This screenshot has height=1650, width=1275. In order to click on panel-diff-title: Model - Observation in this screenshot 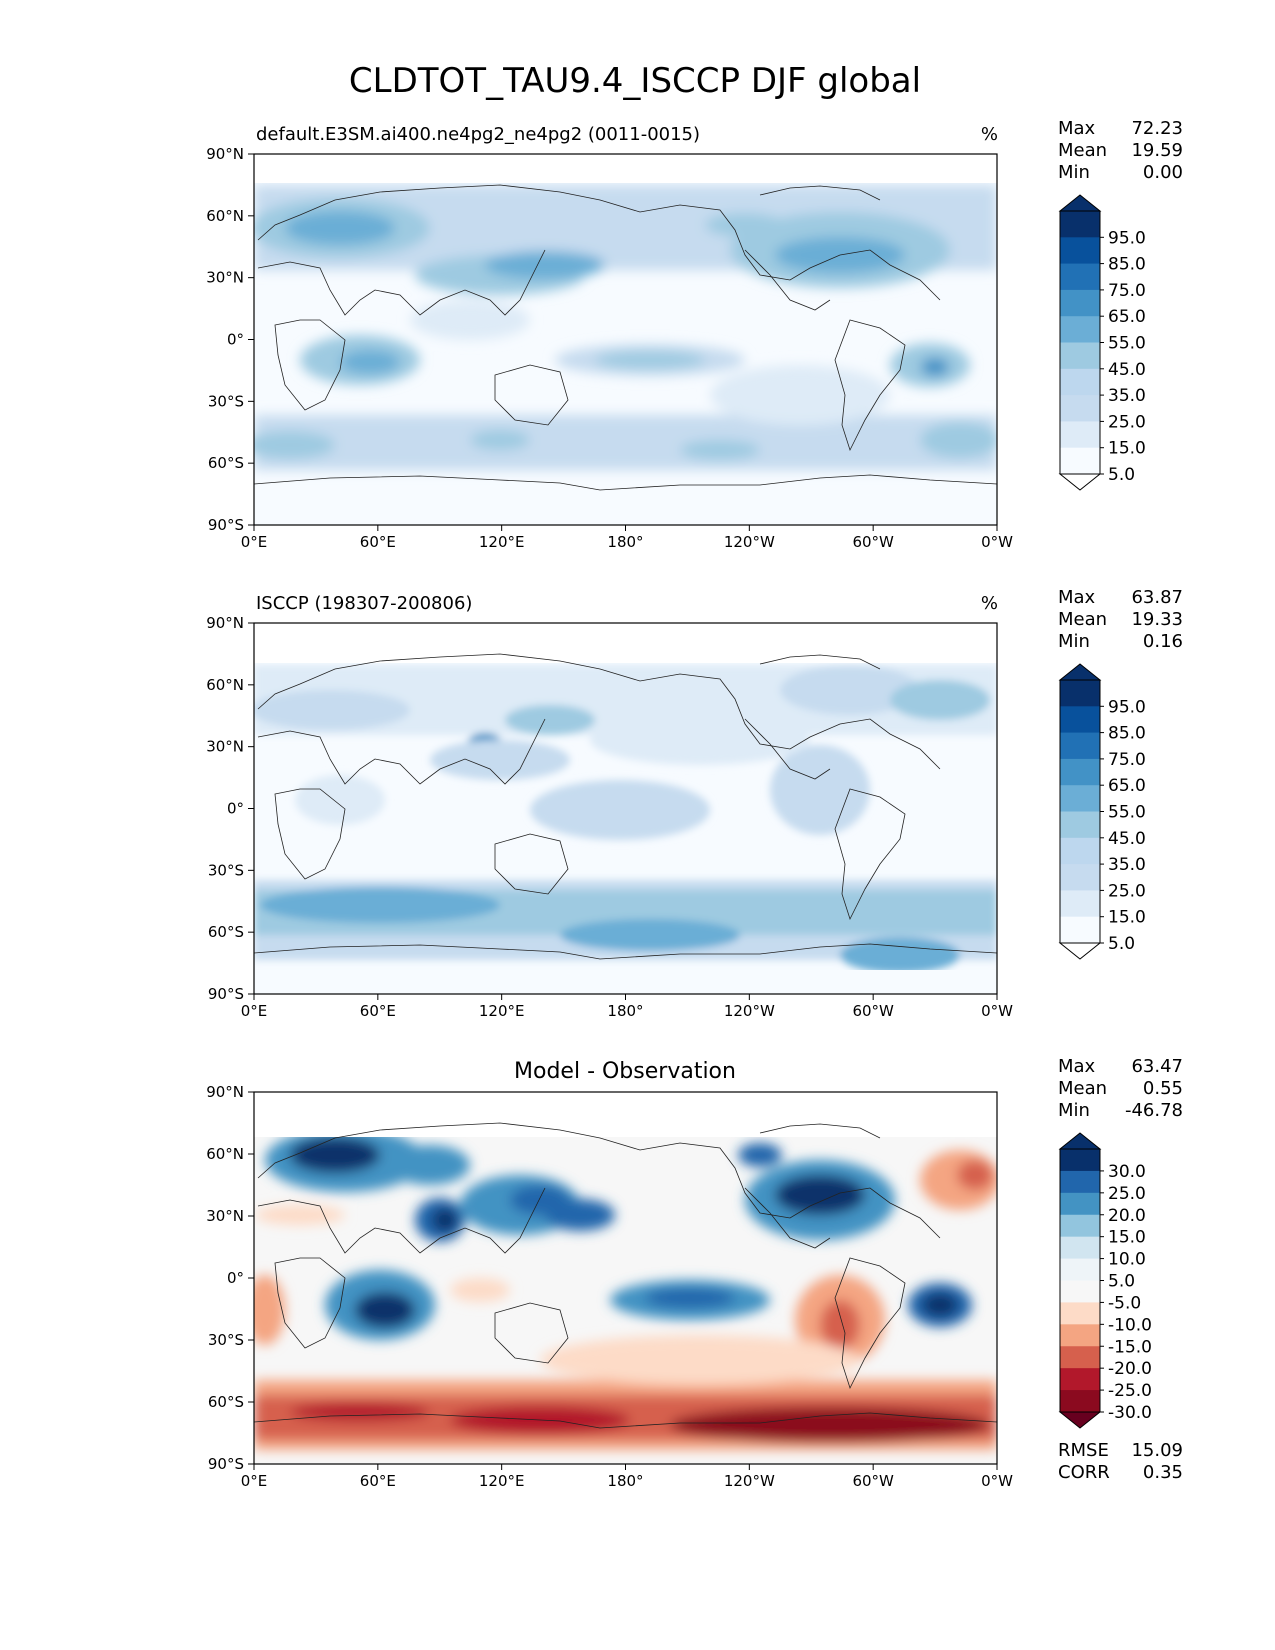, I will do `click(625, 1071)`.